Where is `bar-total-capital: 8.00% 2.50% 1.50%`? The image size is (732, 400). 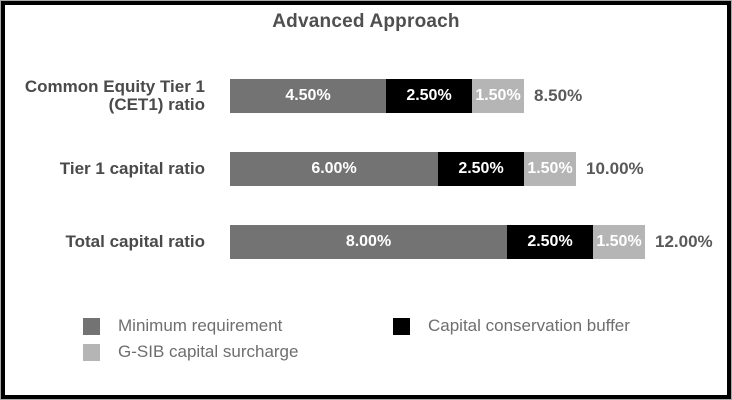 bar-total-capital: 8.00% 2.50% 1.50% is located at coordinates (437, 242).